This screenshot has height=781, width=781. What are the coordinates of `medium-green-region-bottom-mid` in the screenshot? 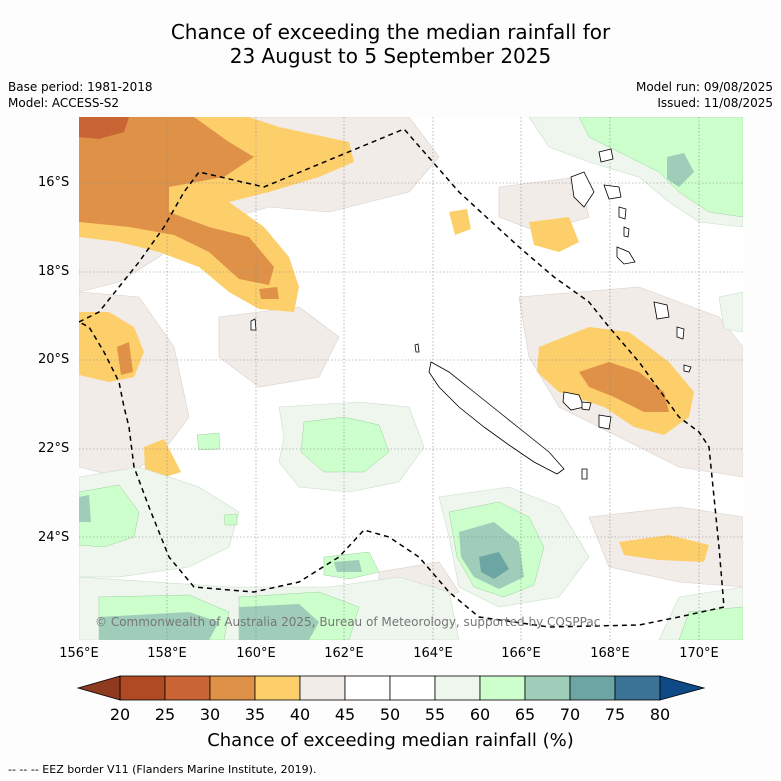 It's located at (279, 622).